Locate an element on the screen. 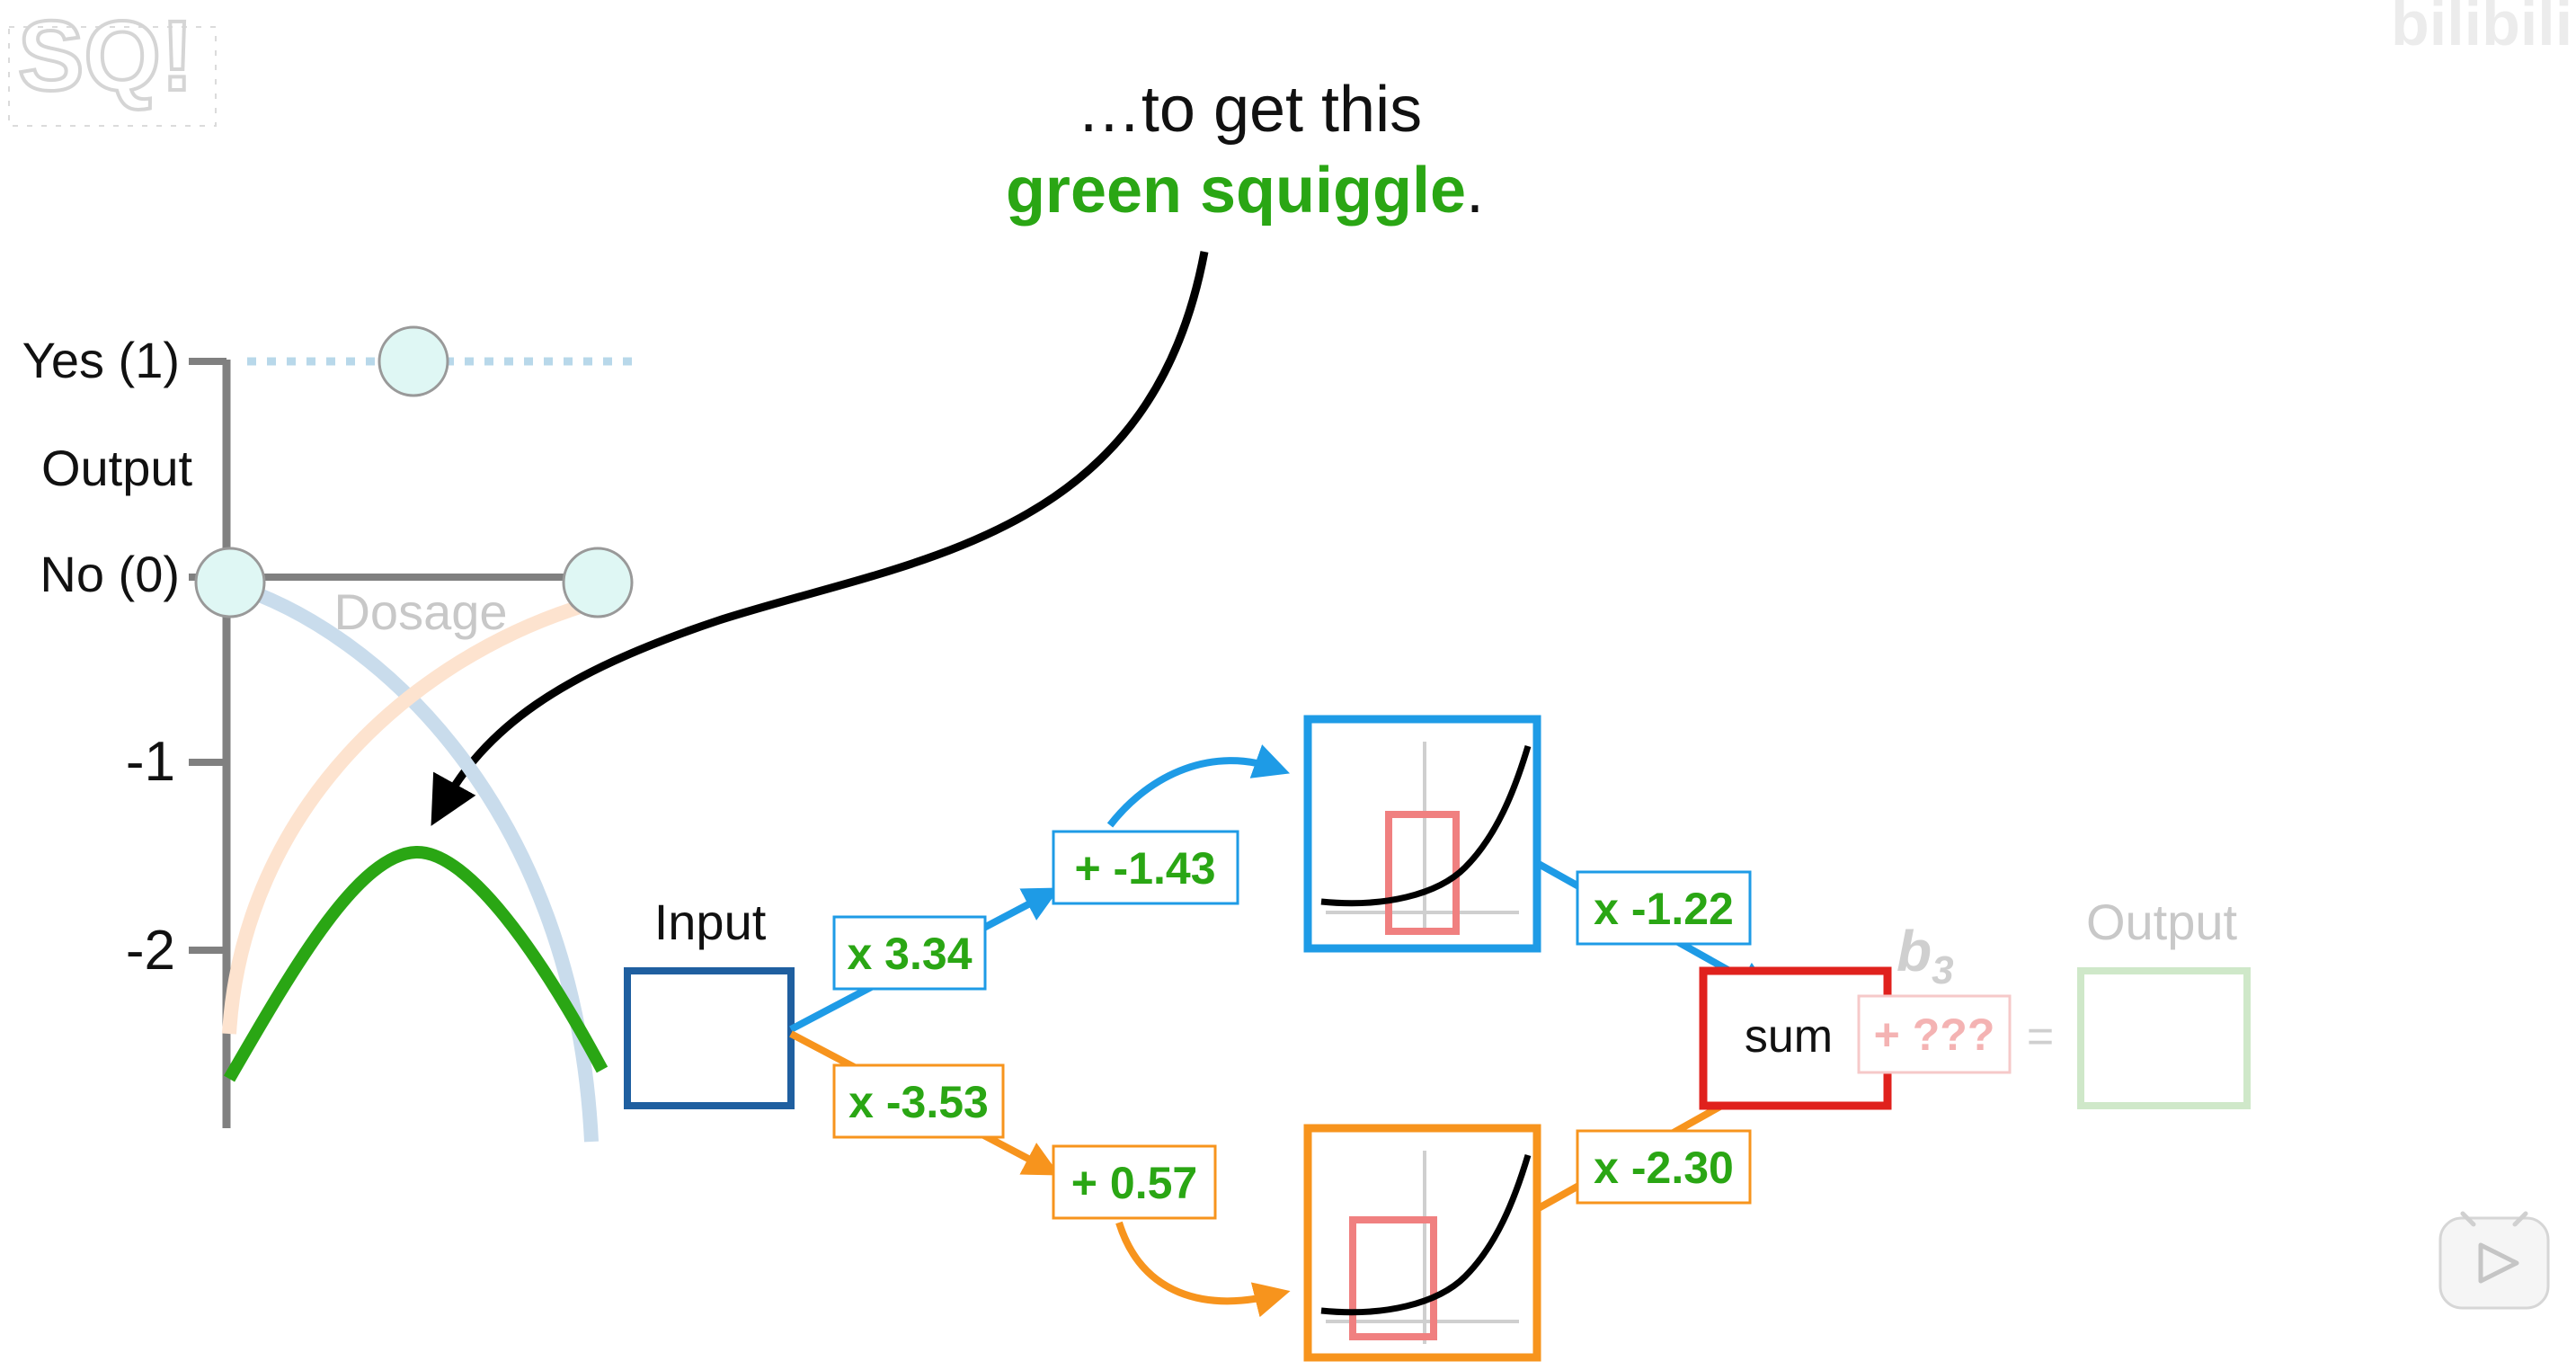 This screenshot has width=2576, height=1370. bottom-activation-node is located at coordinates (1422, 1243).